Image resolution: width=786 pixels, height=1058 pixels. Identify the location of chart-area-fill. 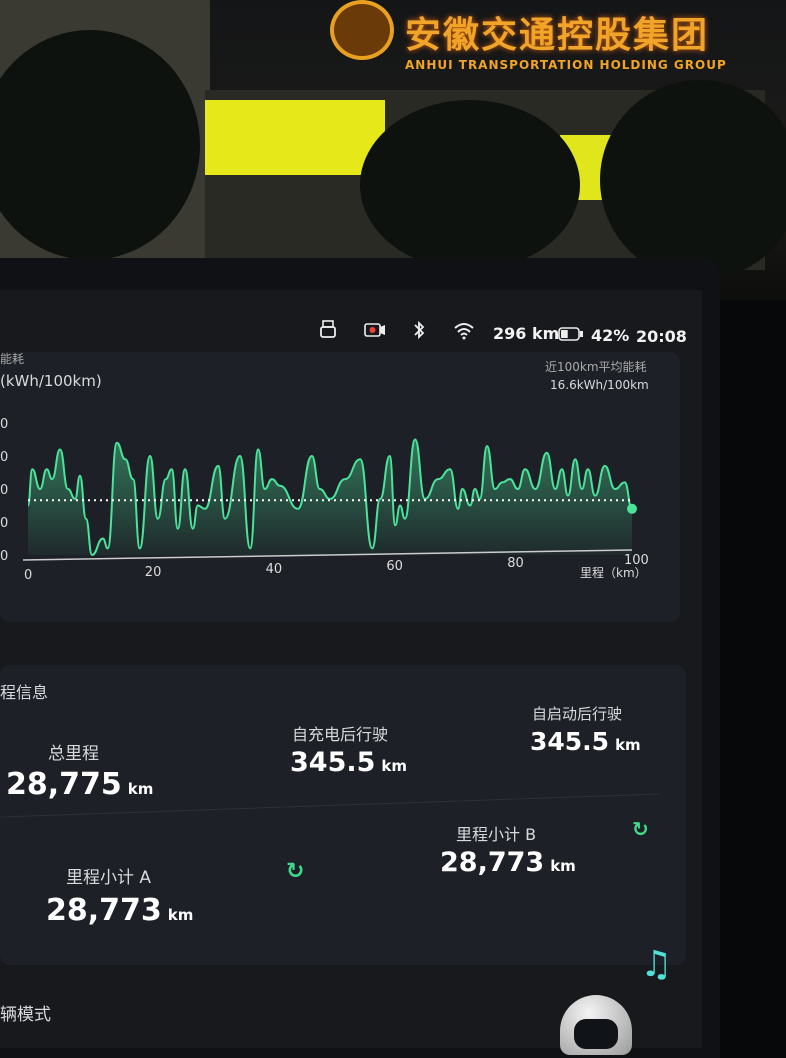
(330, 497).